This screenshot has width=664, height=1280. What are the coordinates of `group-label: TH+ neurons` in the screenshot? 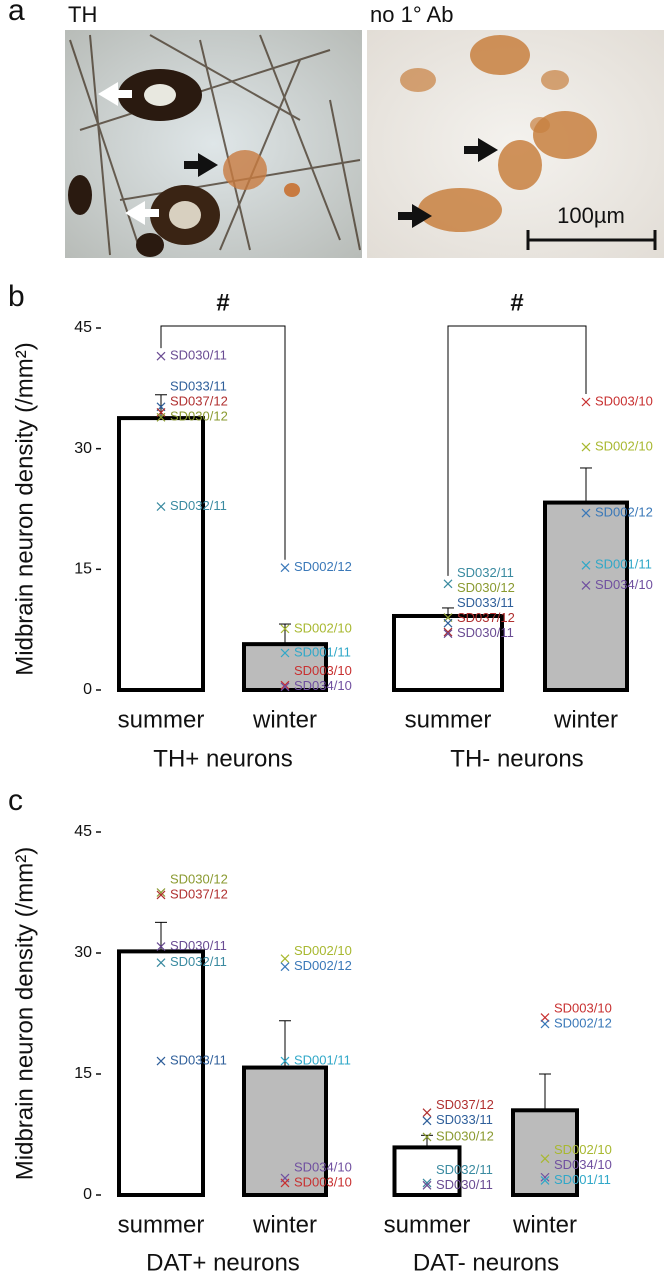 It's located at (222, 758).